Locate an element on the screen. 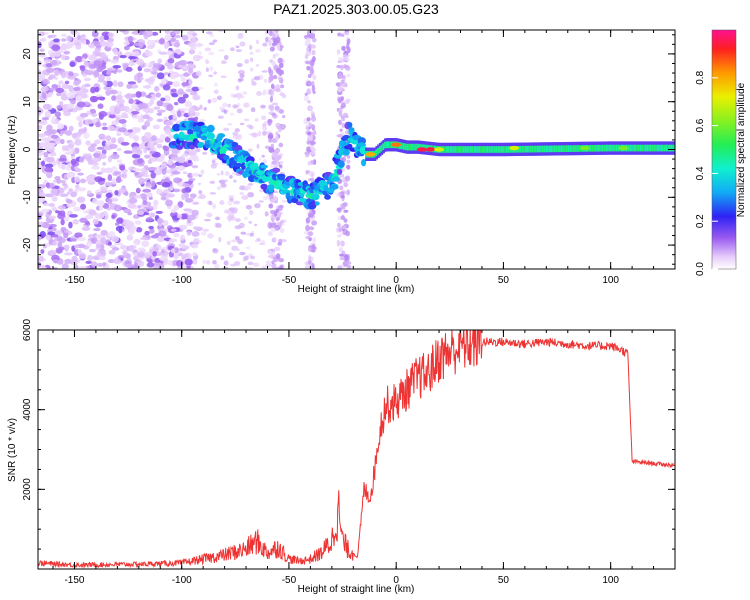  y-tick-label: 0 is located at coordinates (27, 149).